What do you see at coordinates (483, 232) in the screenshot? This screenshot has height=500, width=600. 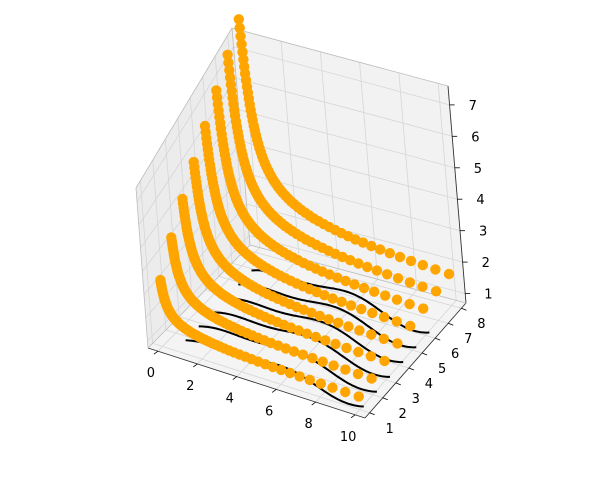 I see `z-tick-label: 3` at bounding box center [483, 232].